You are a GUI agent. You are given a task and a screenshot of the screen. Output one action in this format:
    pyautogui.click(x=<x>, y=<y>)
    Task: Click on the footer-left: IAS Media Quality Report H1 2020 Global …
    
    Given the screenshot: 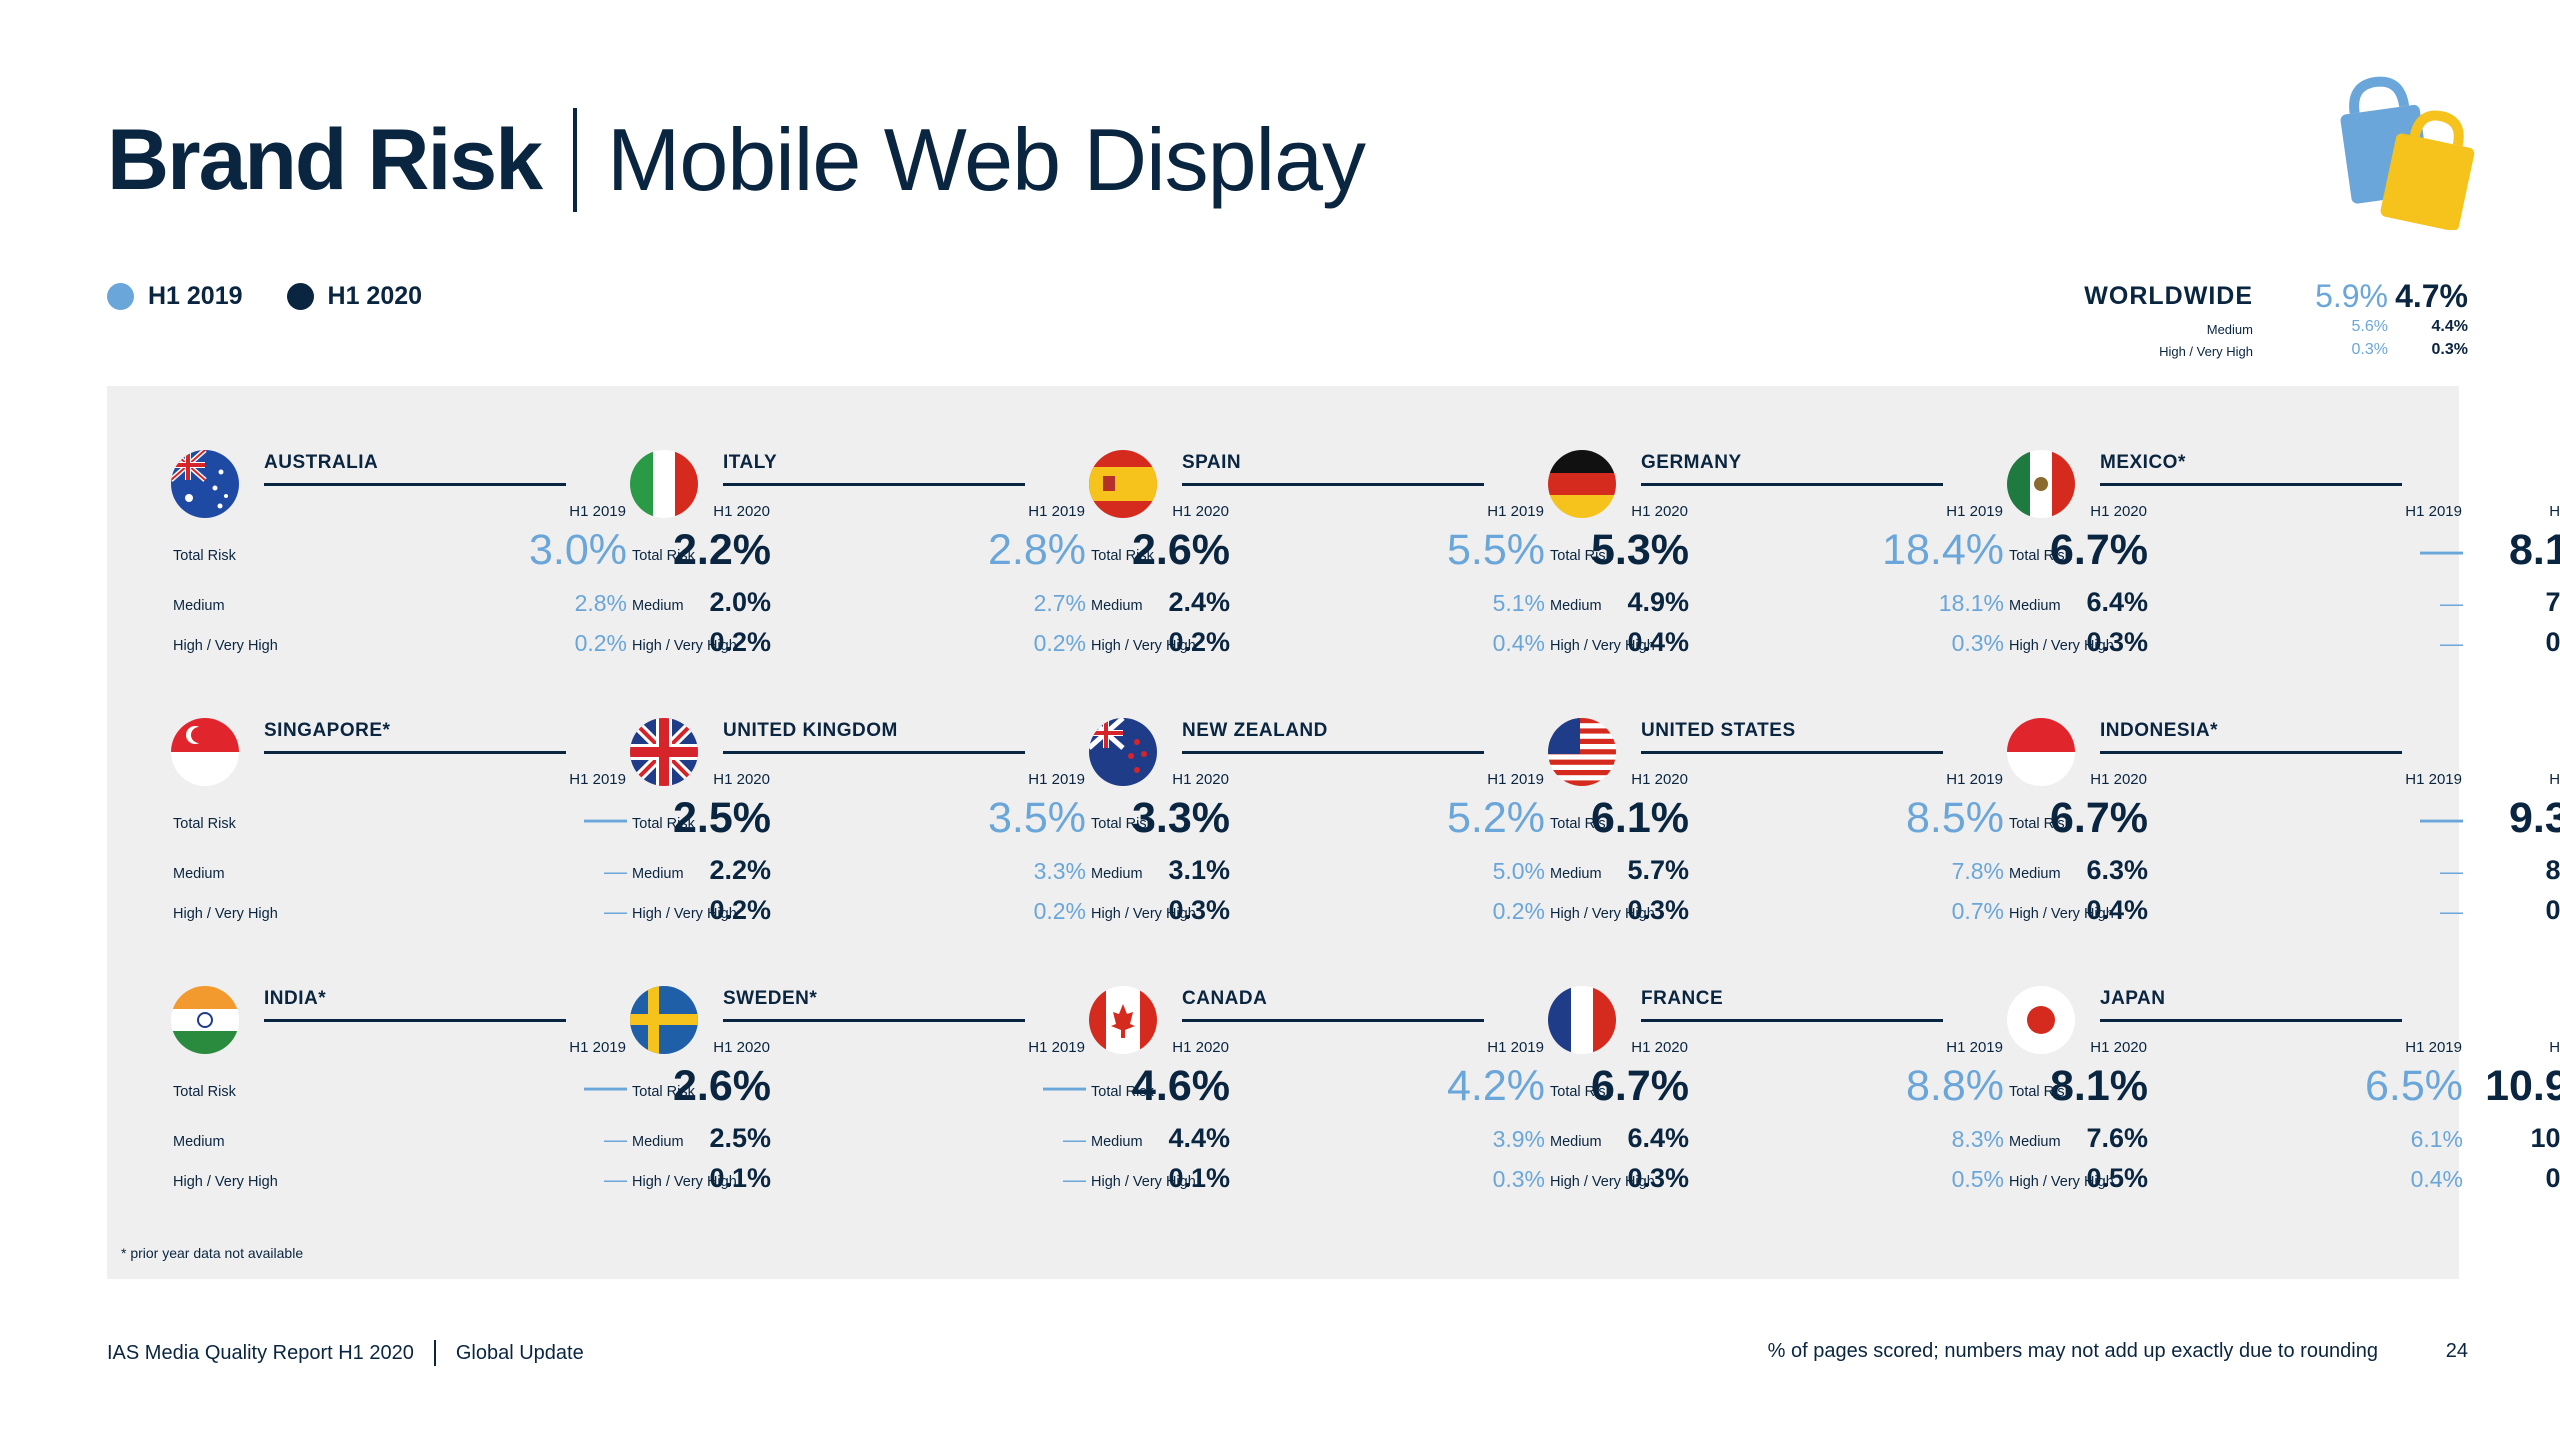 What is the action you would take?
    pyautogui.click(x=345, y=1353)
    